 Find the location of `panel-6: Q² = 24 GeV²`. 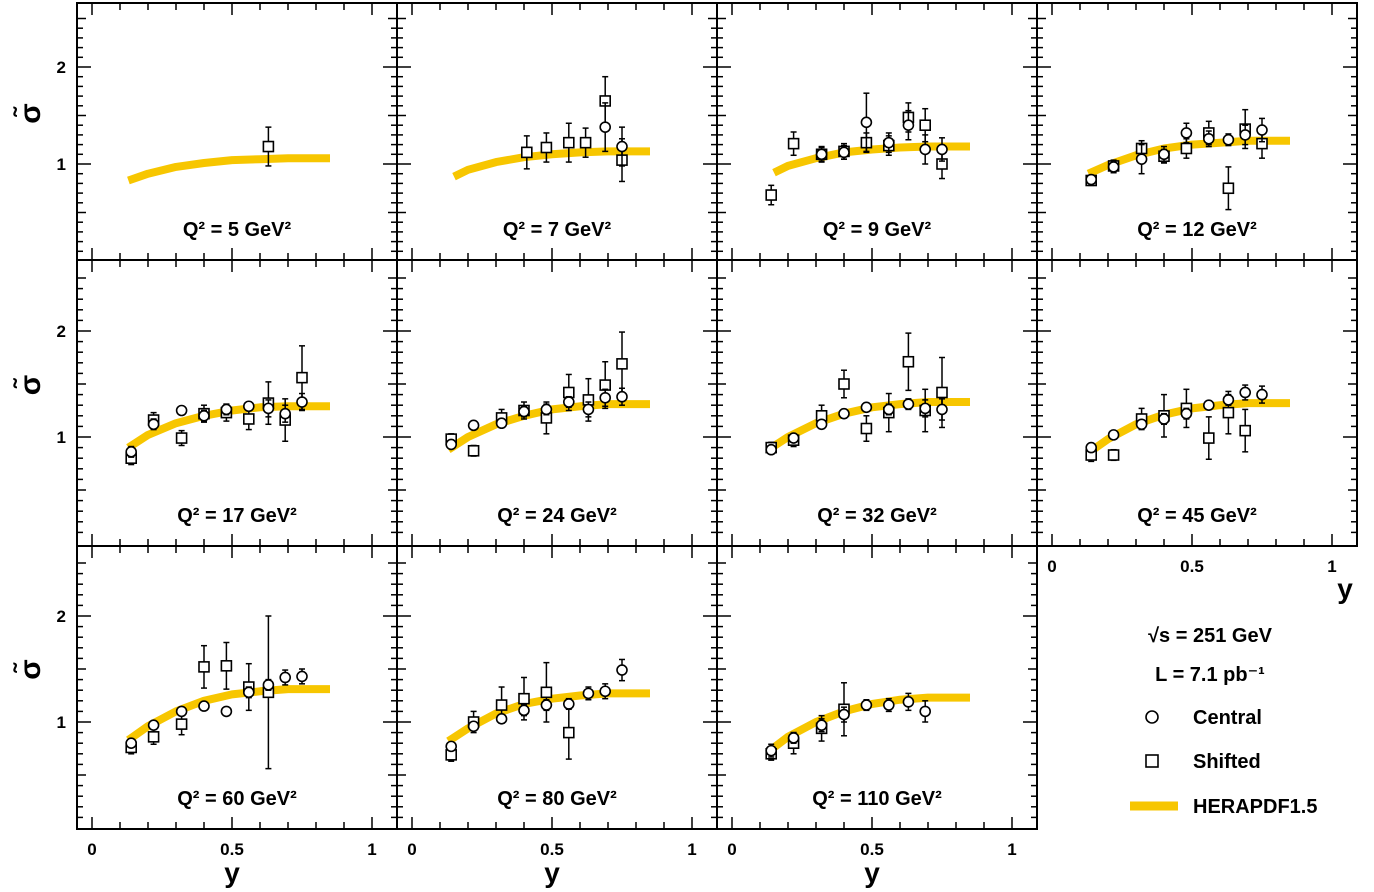

panel-6: Q² = 24 GeV² is located at coordinates (557, 403).